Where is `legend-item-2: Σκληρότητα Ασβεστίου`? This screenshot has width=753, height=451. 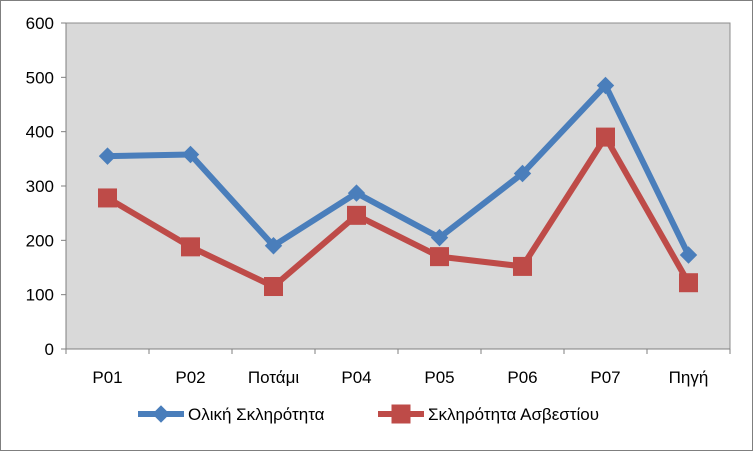
legend-item-2: Σκληρότητα Ασβεστίου is located at coordinates (488, 414).